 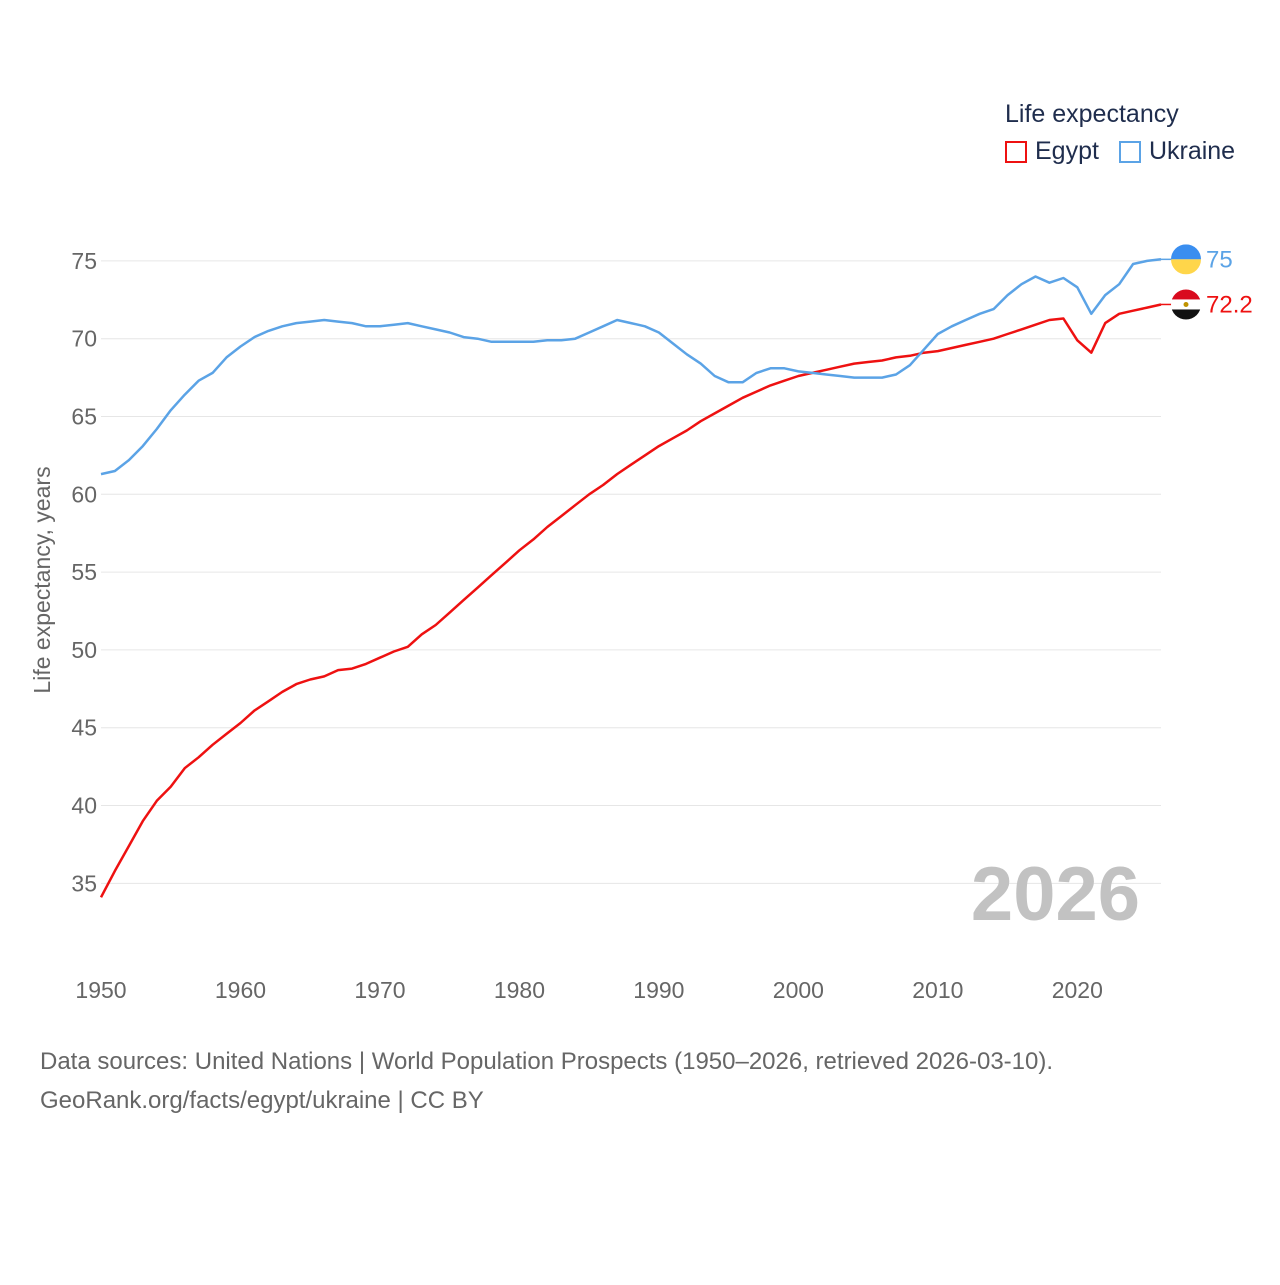 I want to click on y-tick-label: 40, so click(x=84, y=806).